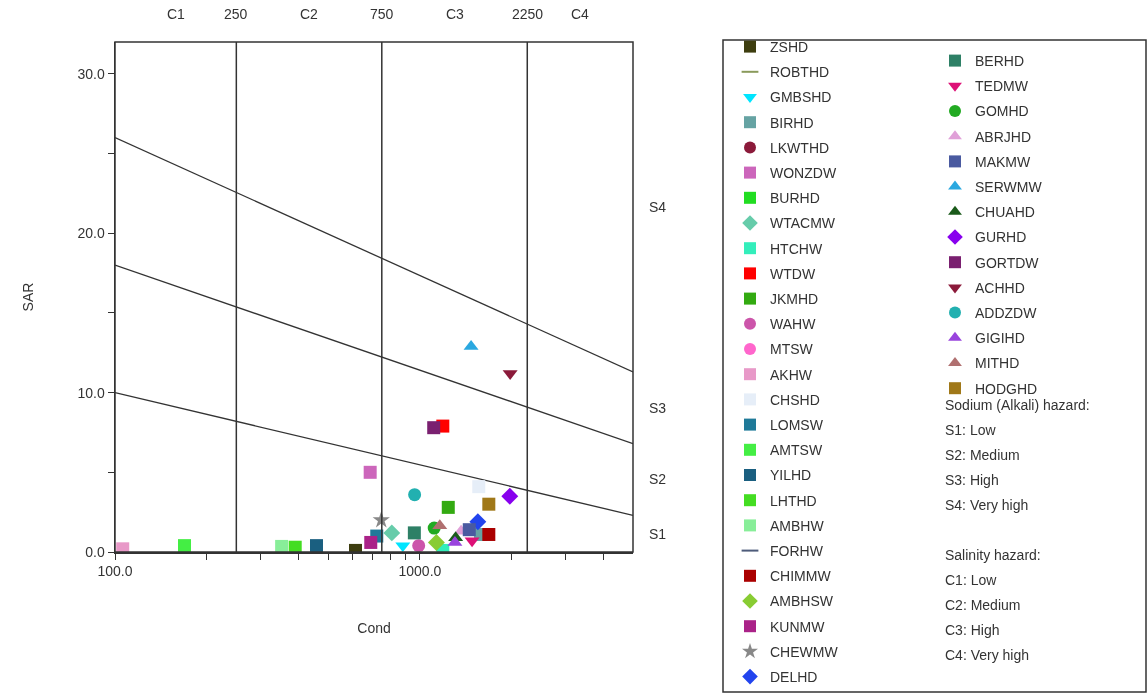  I want to click on ref-line-label: 750, so click(382, 14).